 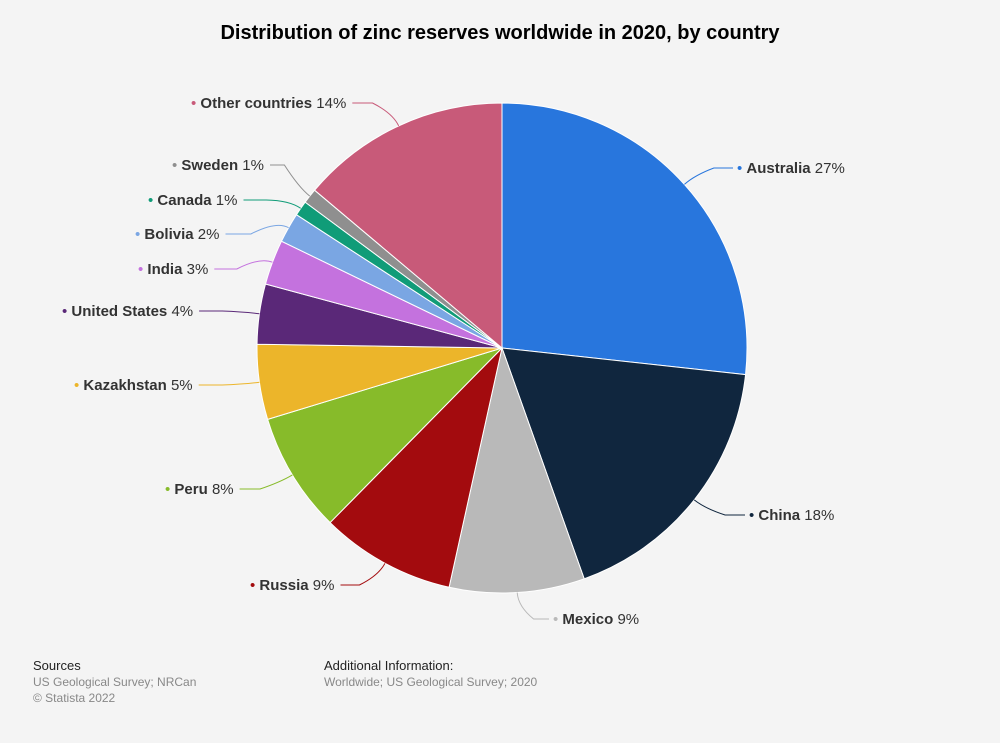 What do you see at coordinates (165, 269) in the screenshot?
I see `slice-name: India` at bounding box center [165, 269].